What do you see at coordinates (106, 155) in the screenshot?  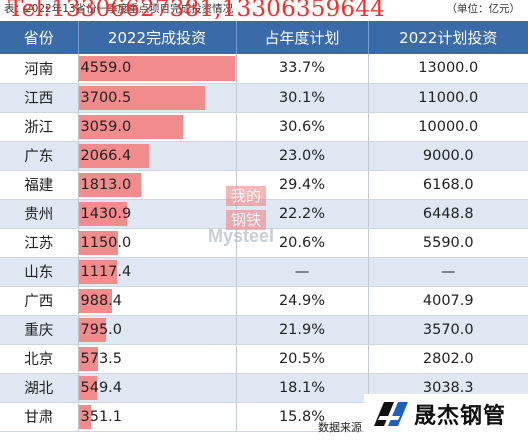 I see `completed-value: 2066.4` at bounding box center [106, 155].